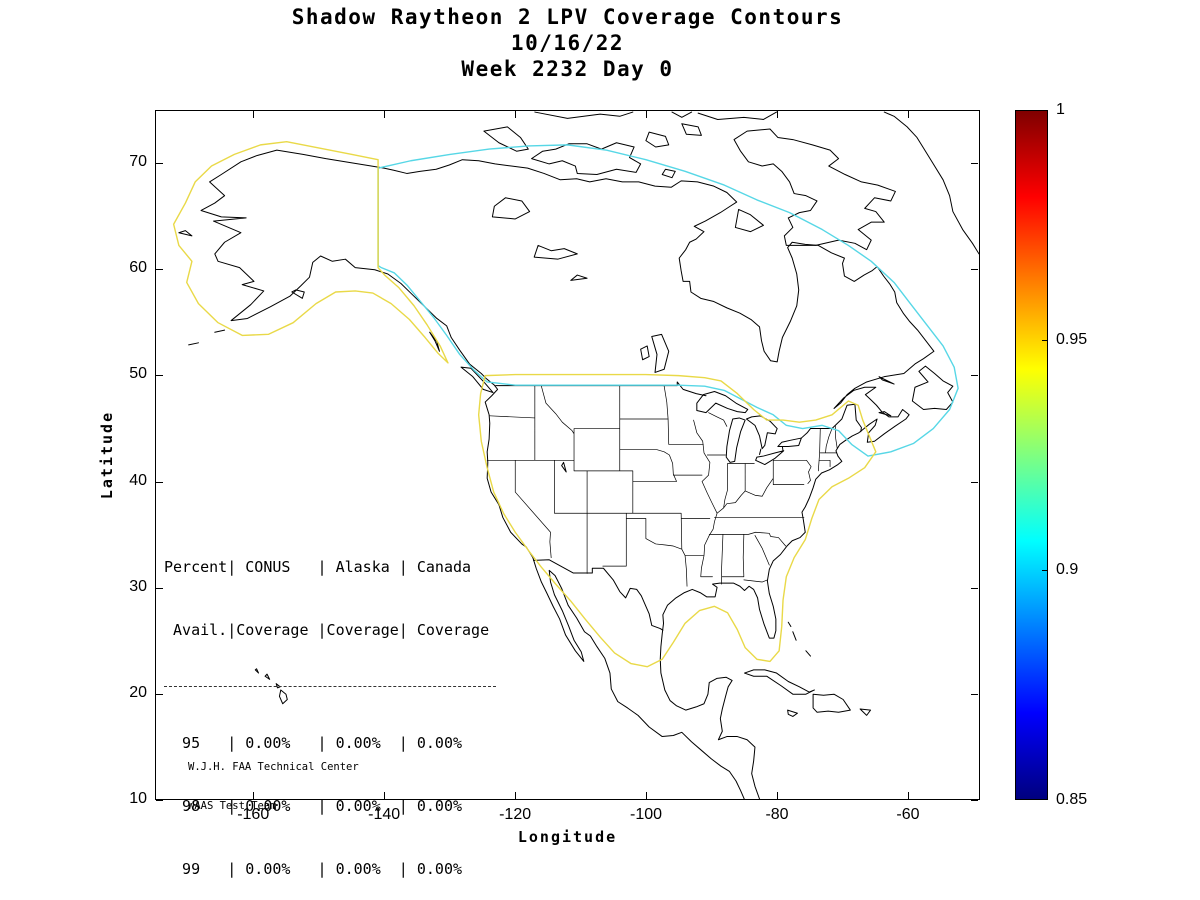  What do you see at coordinates (107, 455) in the screenshot?
I see `y-axis-label: Latitude` at bounding box center [107, 455].